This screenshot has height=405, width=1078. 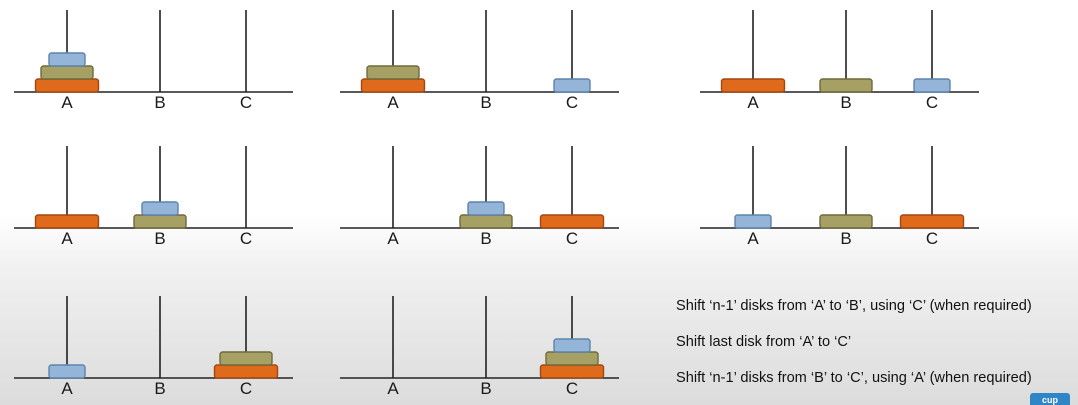 I want to click on brand-logo: cup, so click(x=1050, y=399).